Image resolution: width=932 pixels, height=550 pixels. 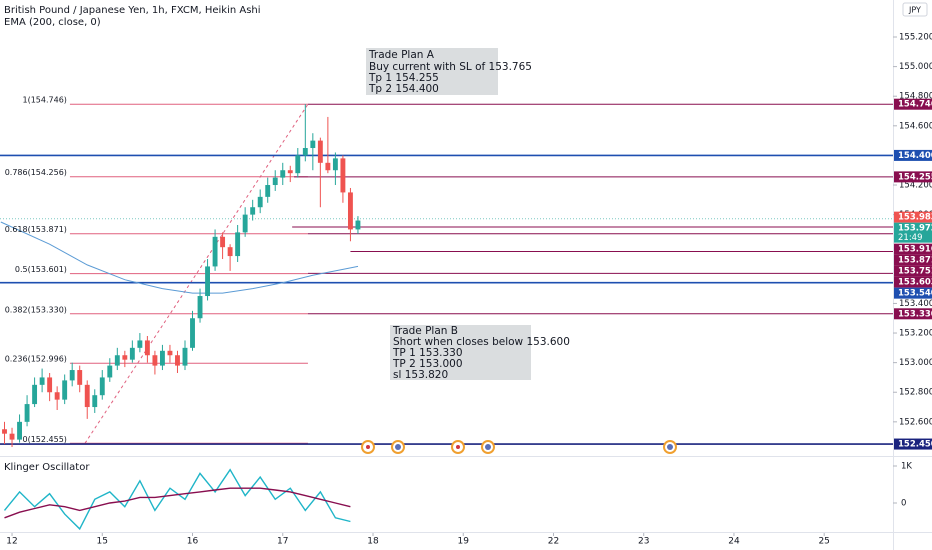 What do you see at coordinates (425, 331) in the screenshot?
I see `annotation-title: Trade Plan B` at bounding box center [425, 331].